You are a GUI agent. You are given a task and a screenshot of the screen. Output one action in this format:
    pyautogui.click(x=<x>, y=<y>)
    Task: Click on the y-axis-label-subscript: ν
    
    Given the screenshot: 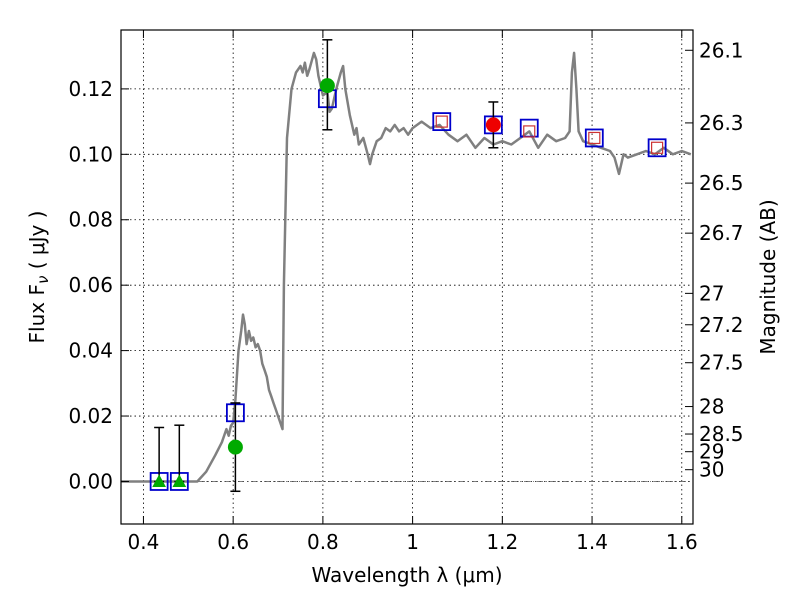 What is the action you would take?
    pyautogui.click(x=43, y=280)
    